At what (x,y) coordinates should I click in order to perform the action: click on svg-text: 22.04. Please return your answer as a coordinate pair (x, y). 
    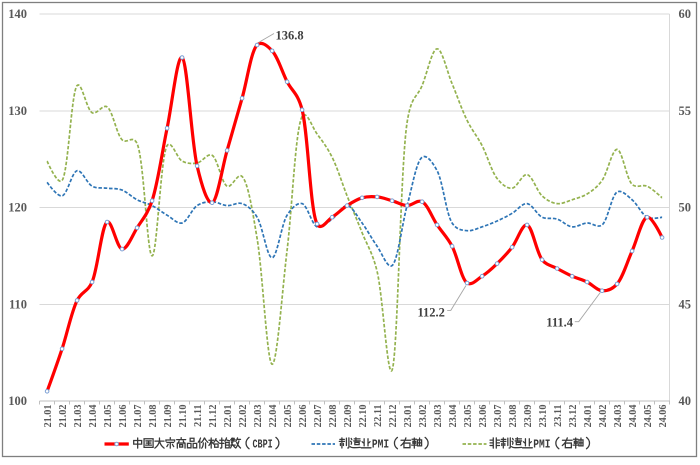
    Looking at the image, I should click on (273, 416).